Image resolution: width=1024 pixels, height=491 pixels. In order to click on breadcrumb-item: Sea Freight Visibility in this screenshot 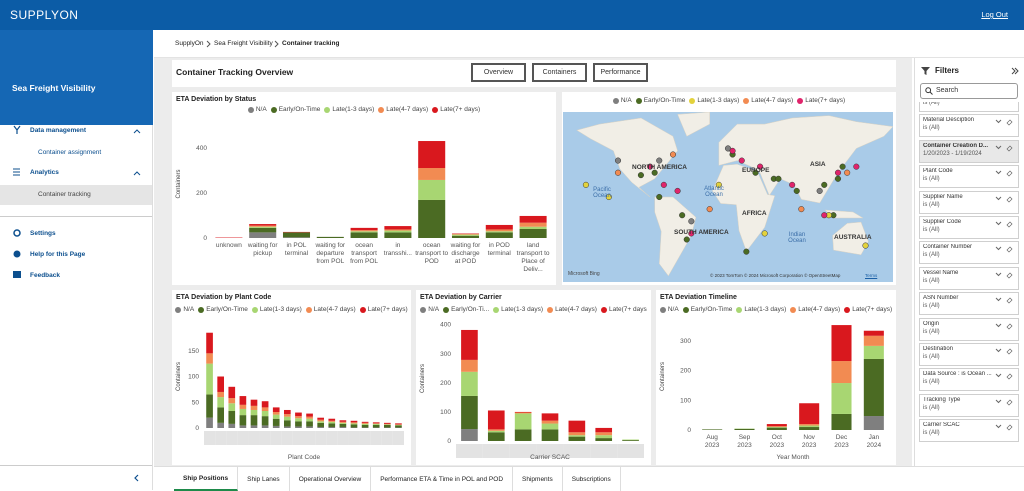, I will do `click(243, 43)`.